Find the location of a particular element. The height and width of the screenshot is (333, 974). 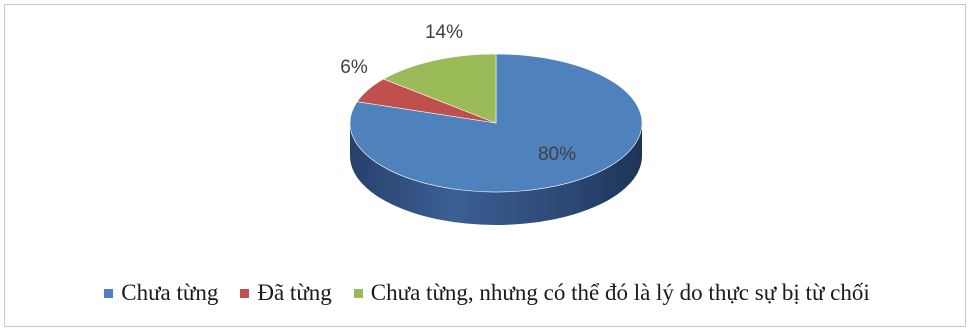

legend-entry-1: Đã từng is located at coordinates (286, 293).